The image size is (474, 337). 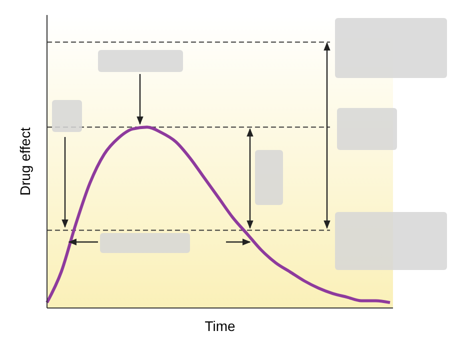 I want to click on x-axis-title: Time, so click(x=220, y=326).